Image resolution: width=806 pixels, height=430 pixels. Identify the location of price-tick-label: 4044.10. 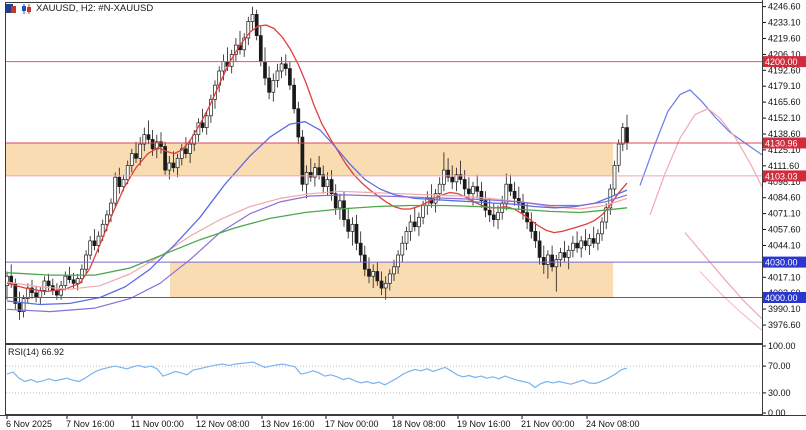
(784, 246).